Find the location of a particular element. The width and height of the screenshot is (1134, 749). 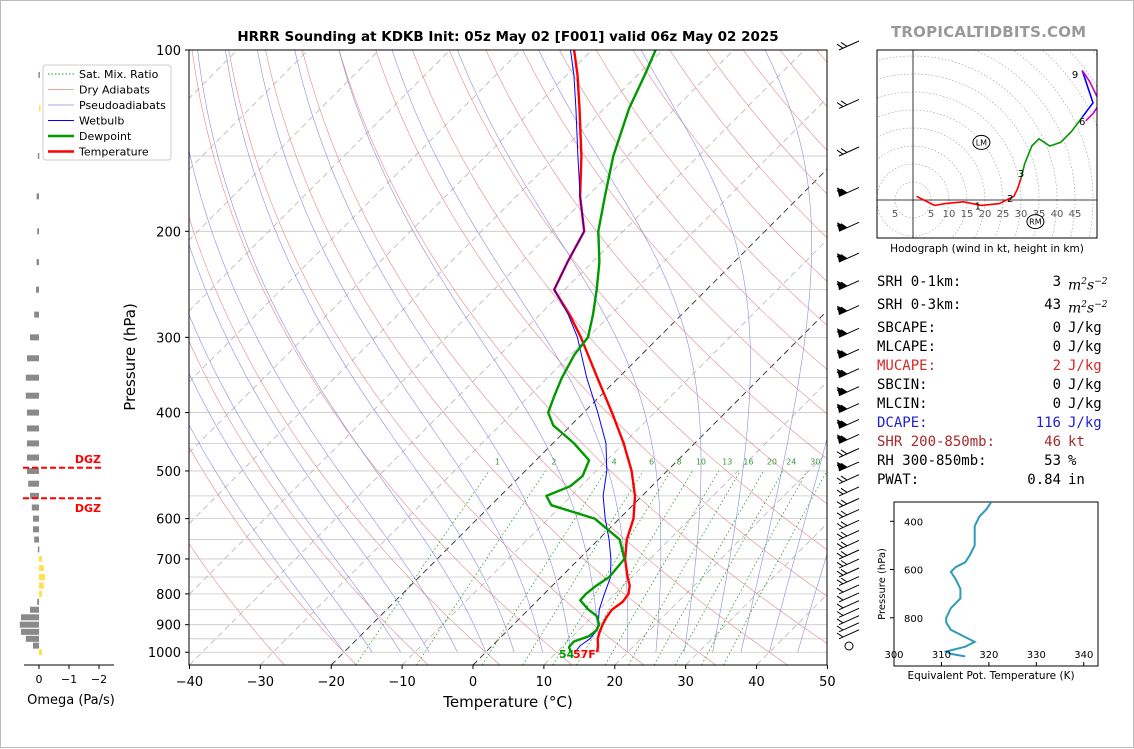

stat-value: 0 is located at coordinates (1056, 327).